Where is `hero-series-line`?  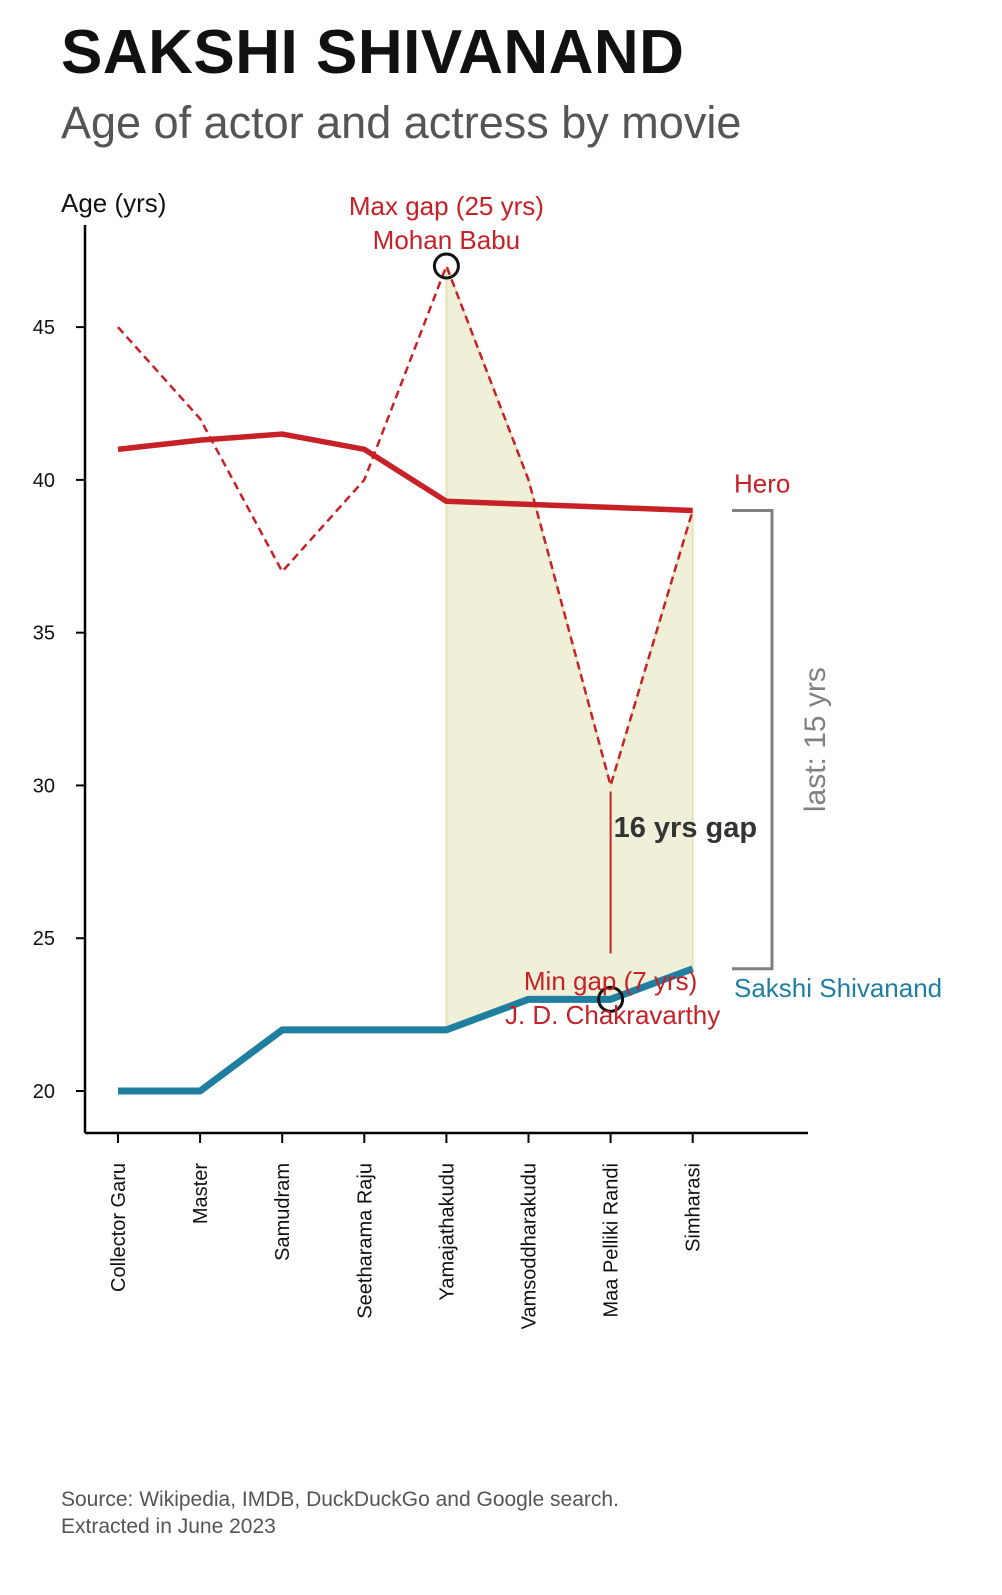 hero-series-line is located at coordinates (405, 472).